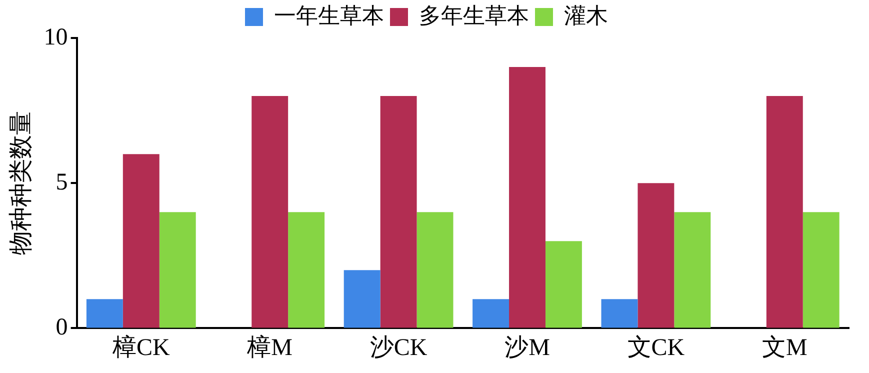 This screenshot has height=373, width=869. Describe the element at coordinates (474, 15) in the screenshot. I see `legend-label: 多年生草本` at that location.